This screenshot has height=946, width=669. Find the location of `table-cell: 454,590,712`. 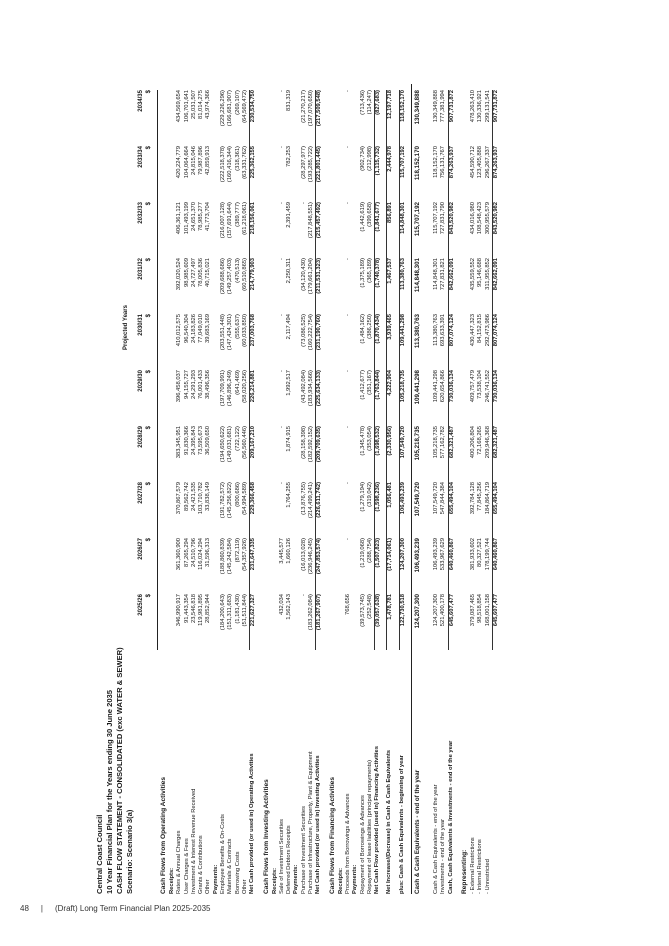

table-cell: 454,590,712 is located at coordinates (472, 162).